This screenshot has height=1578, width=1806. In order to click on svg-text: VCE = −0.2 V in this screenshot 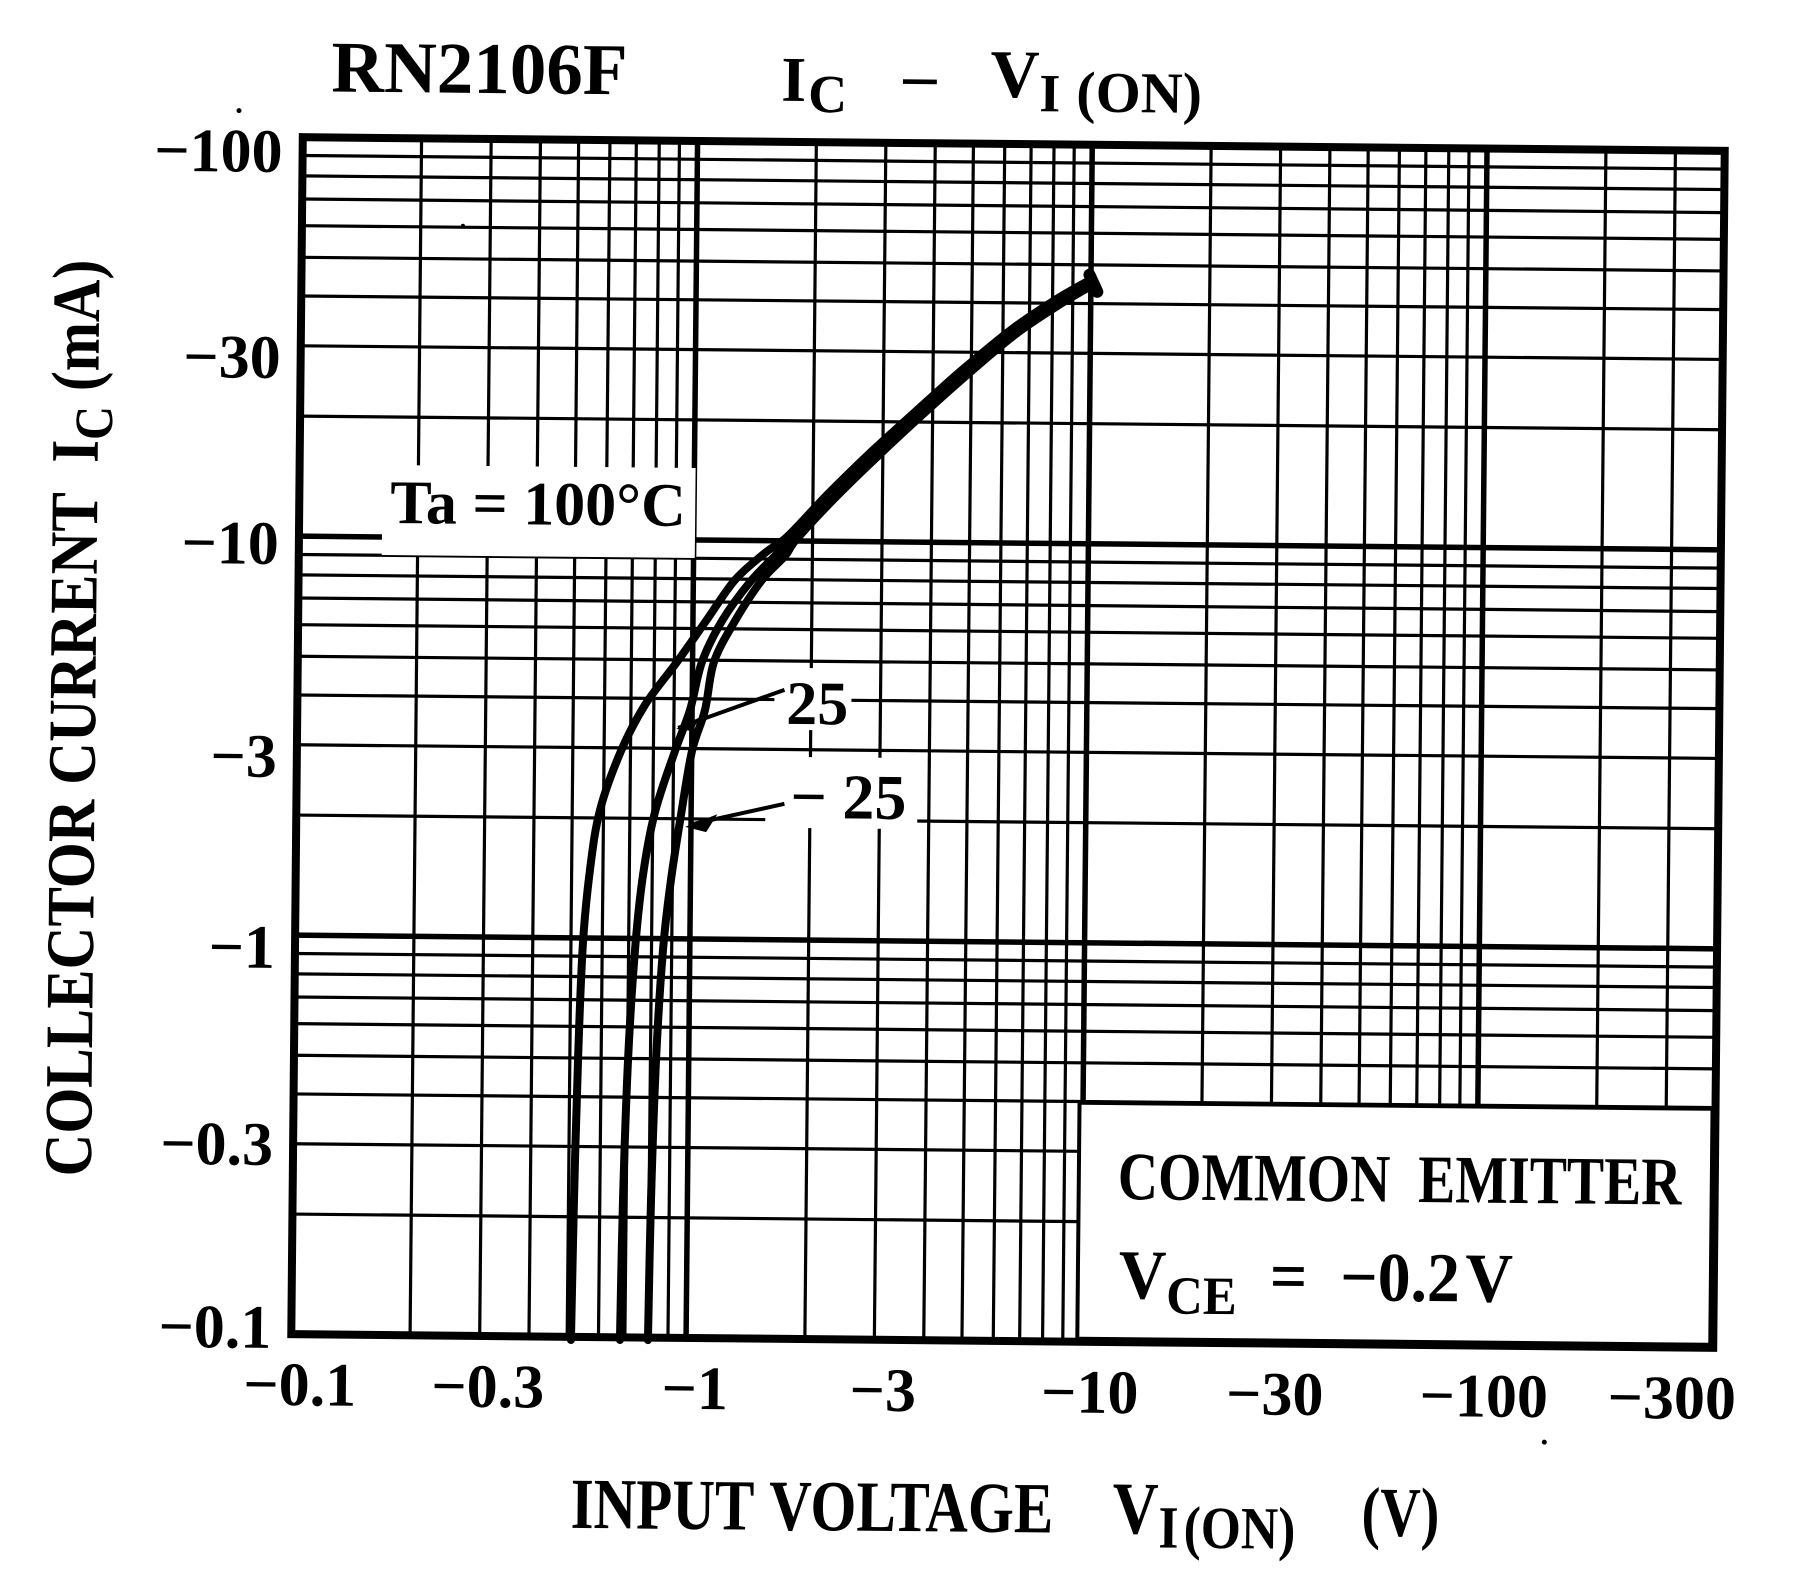, I will do `click(1315, 1282)`.